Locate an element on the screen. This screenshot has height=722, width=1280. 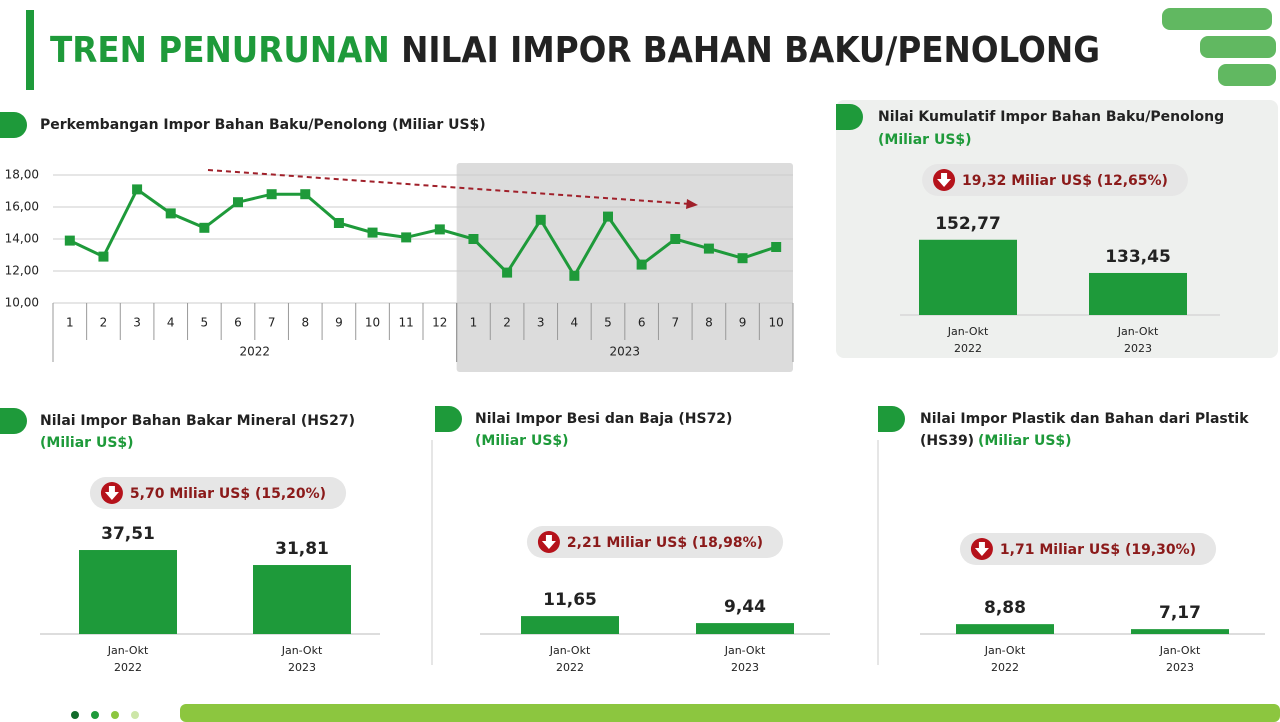
chart-title: (HS39) is located at coordinates (947, 441).